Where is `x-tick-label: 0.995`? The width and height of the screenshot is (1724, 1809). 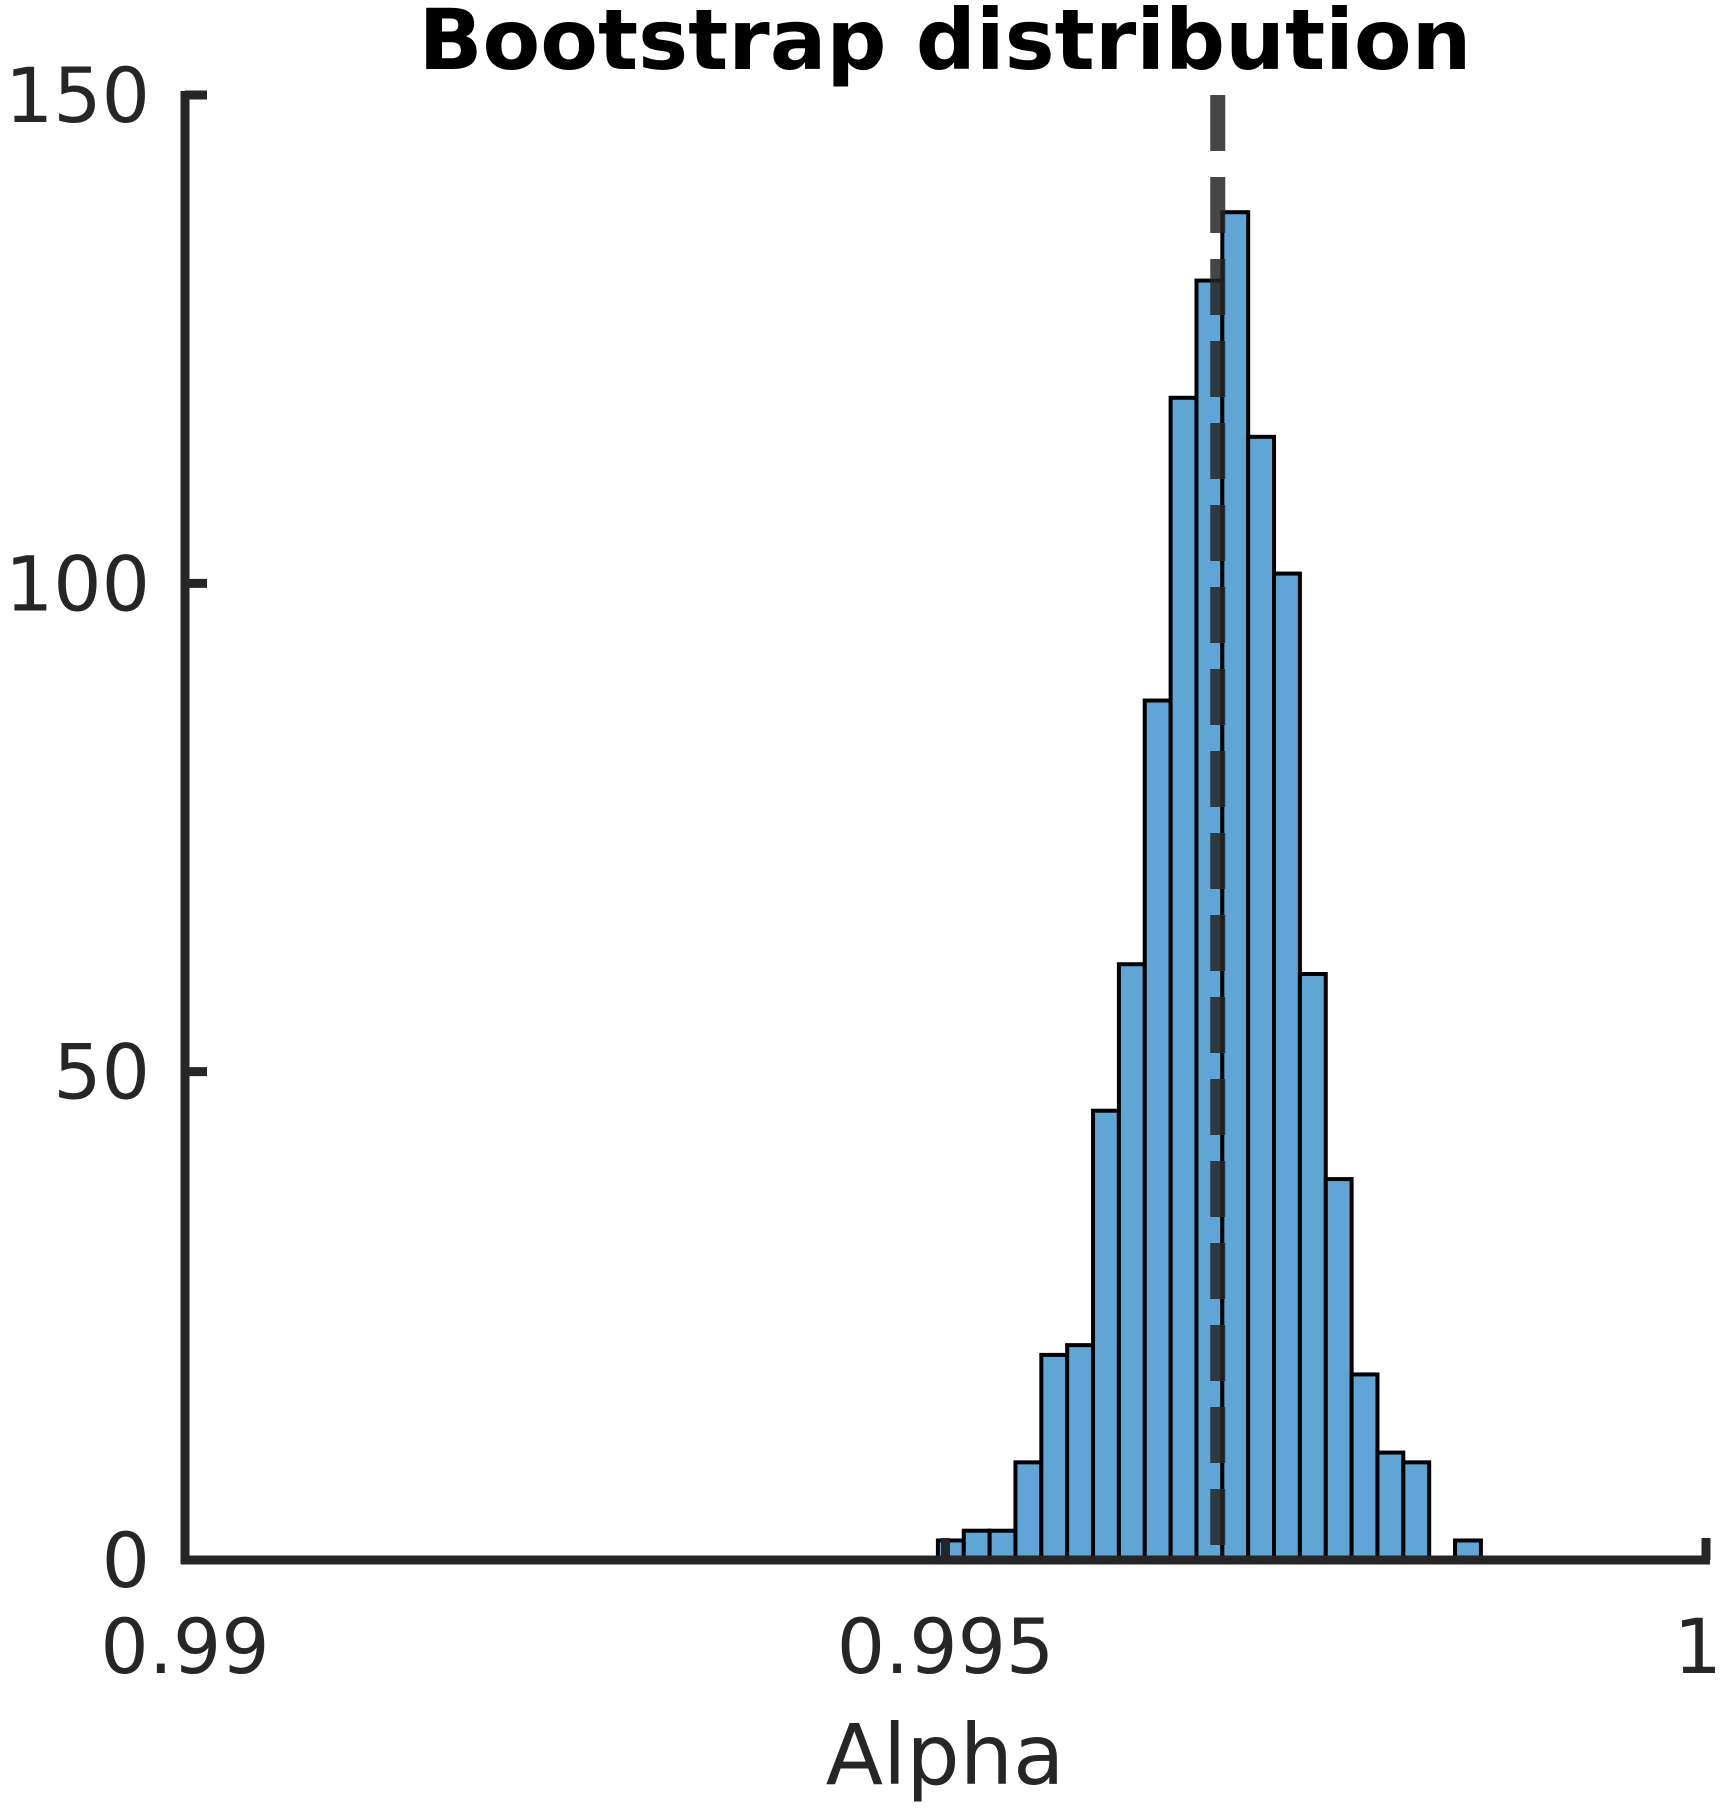 x-tick-label: 0.995 is located at coordinates (946, 1646).